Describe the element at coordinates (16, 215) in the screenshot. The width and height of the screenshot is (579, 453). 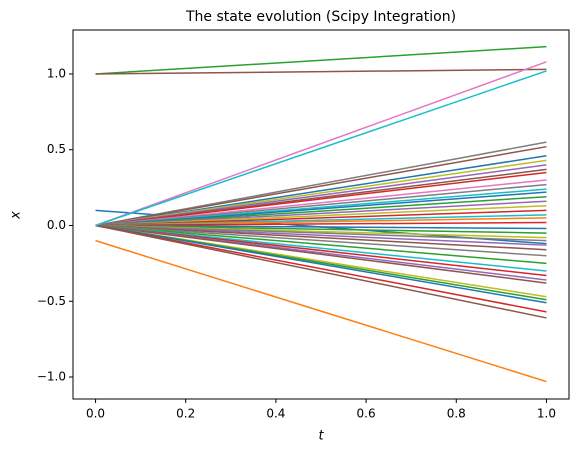
I see `y-axis-label: x` at that location.